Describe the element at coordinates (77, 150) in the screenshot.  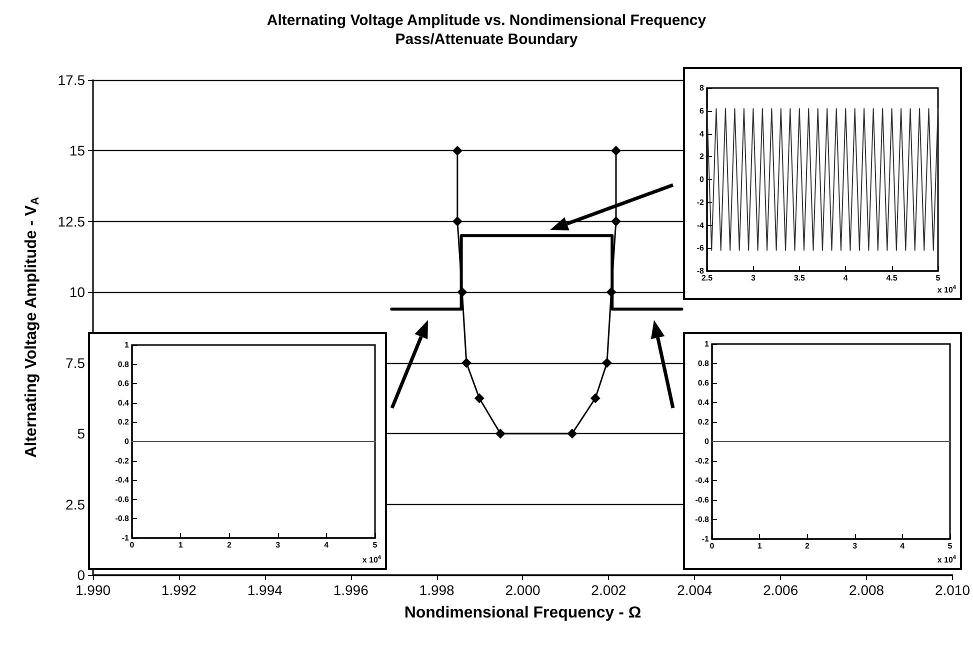
I see `y-tick-label: 15` at that location.